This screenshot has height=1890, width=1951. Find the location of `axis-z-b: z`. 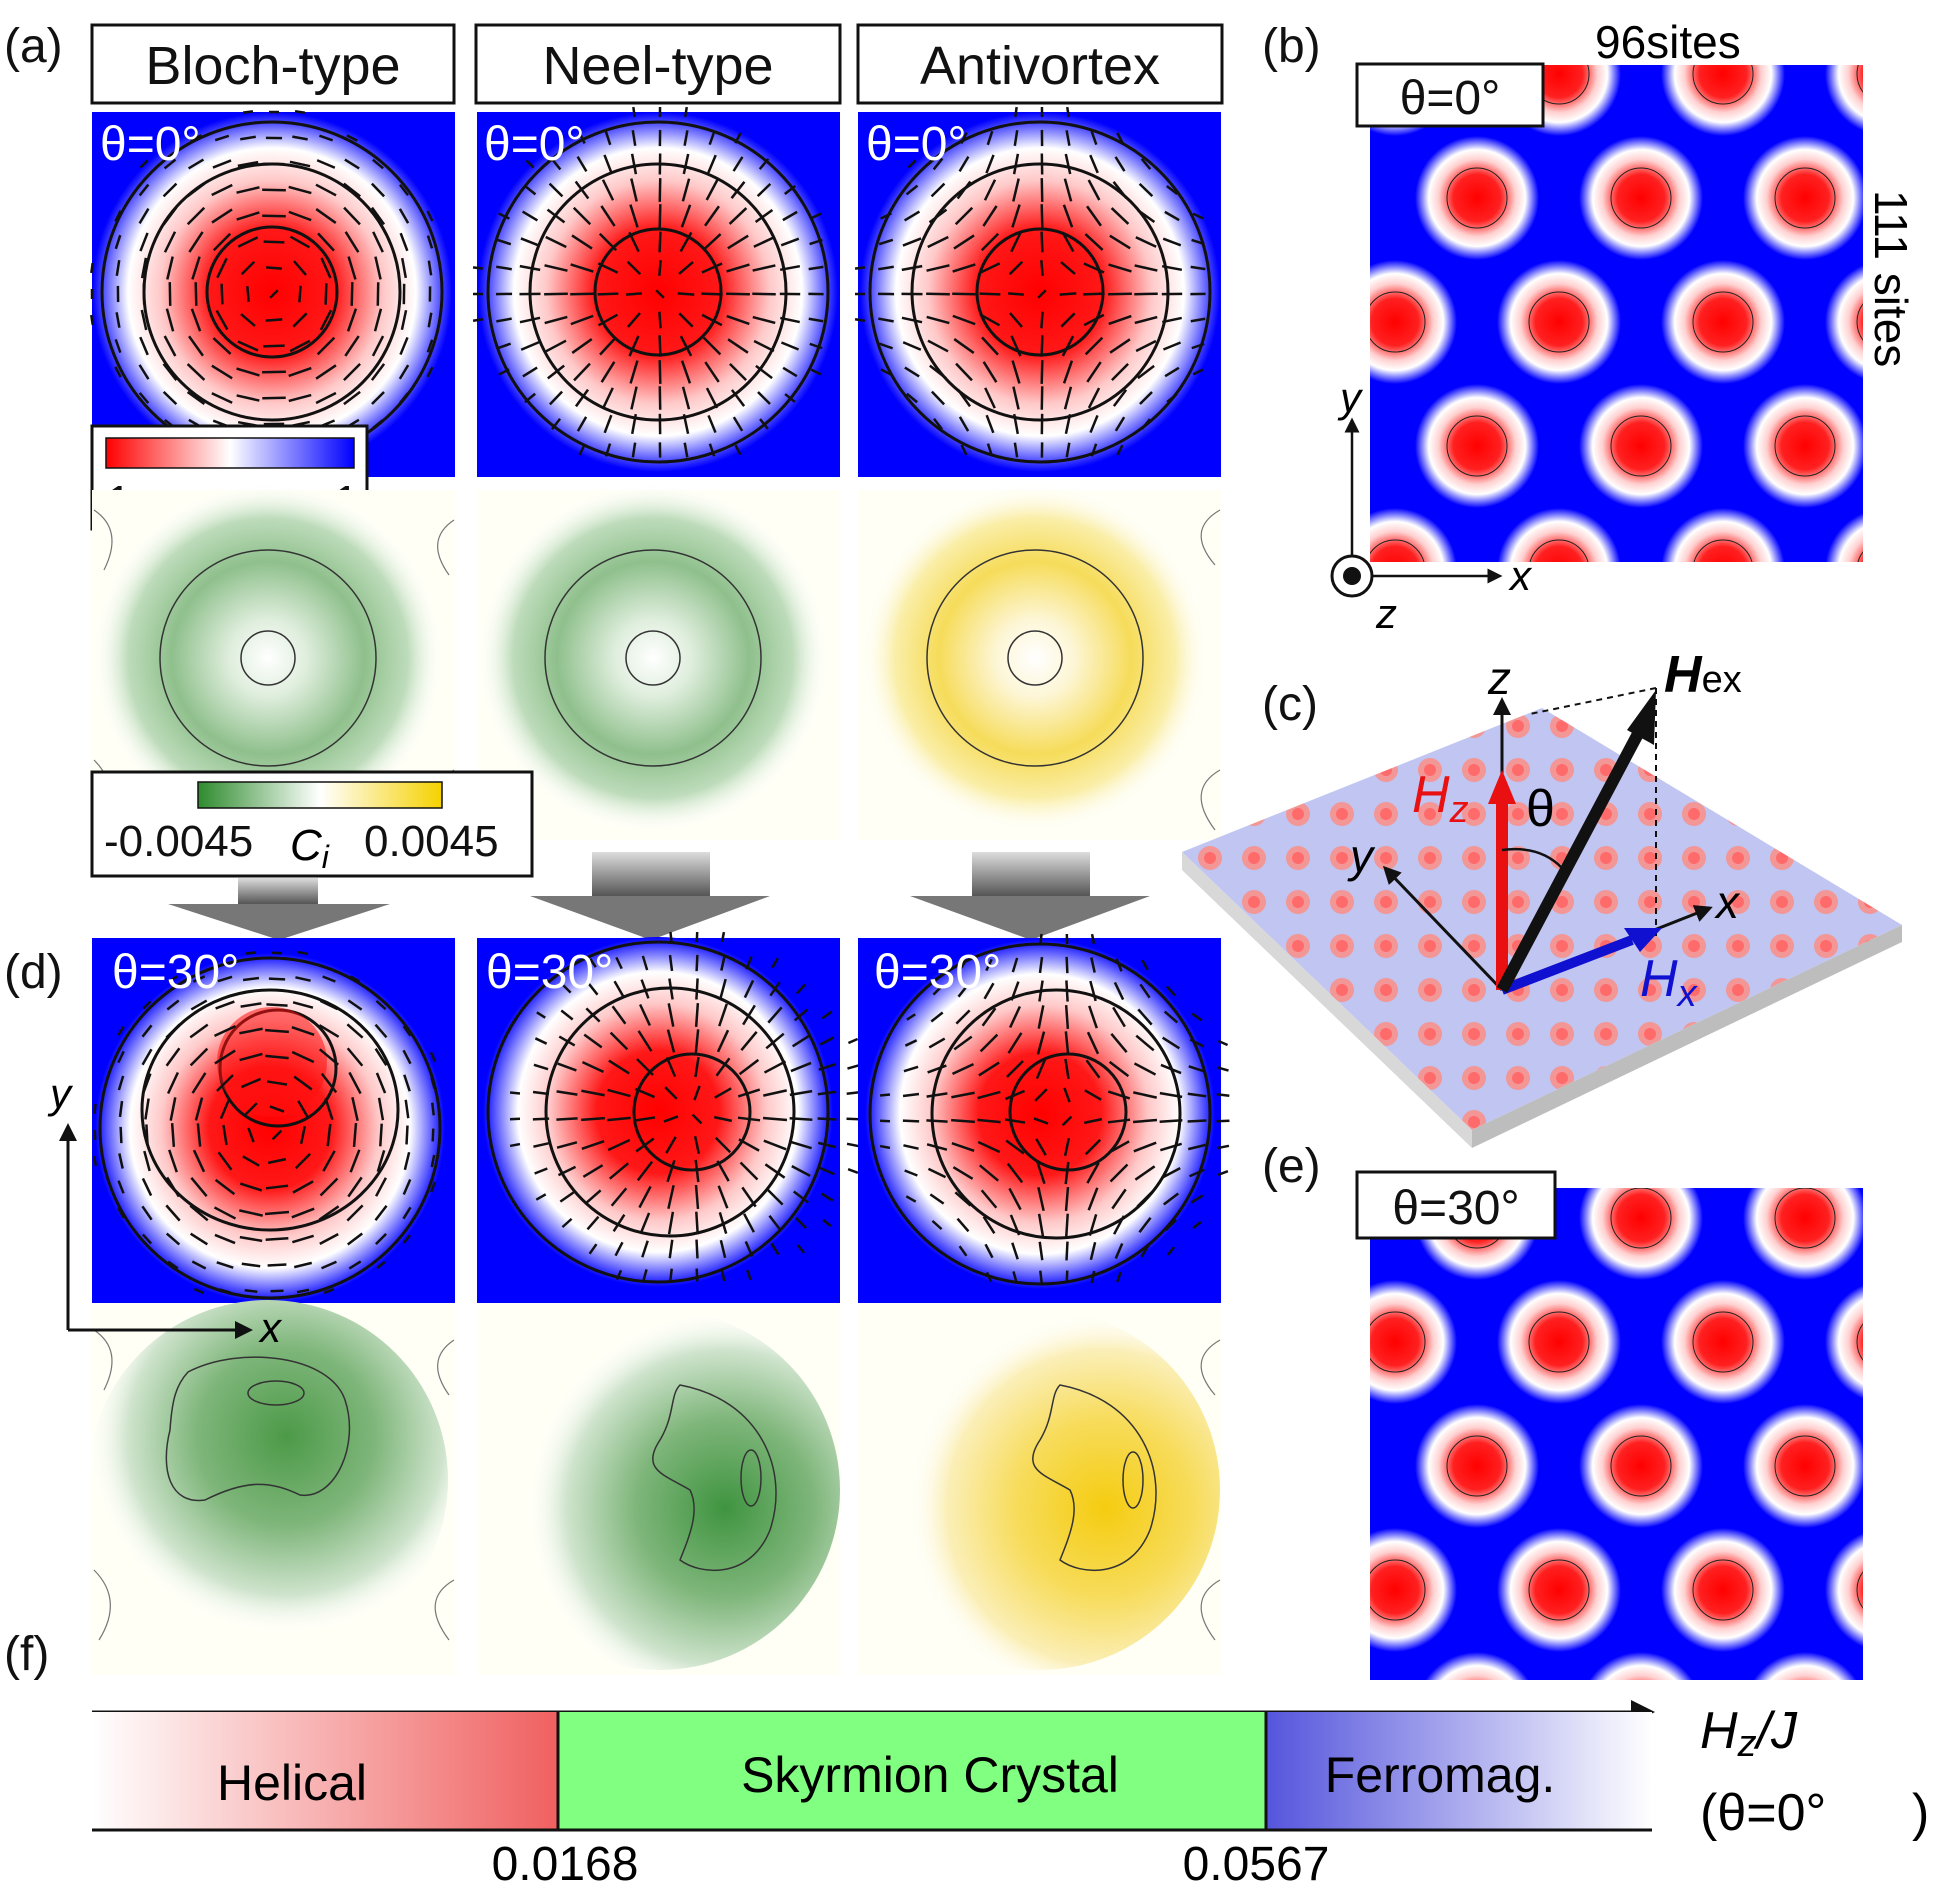

axis-z-b: z is located at coordinates (1386, 613).